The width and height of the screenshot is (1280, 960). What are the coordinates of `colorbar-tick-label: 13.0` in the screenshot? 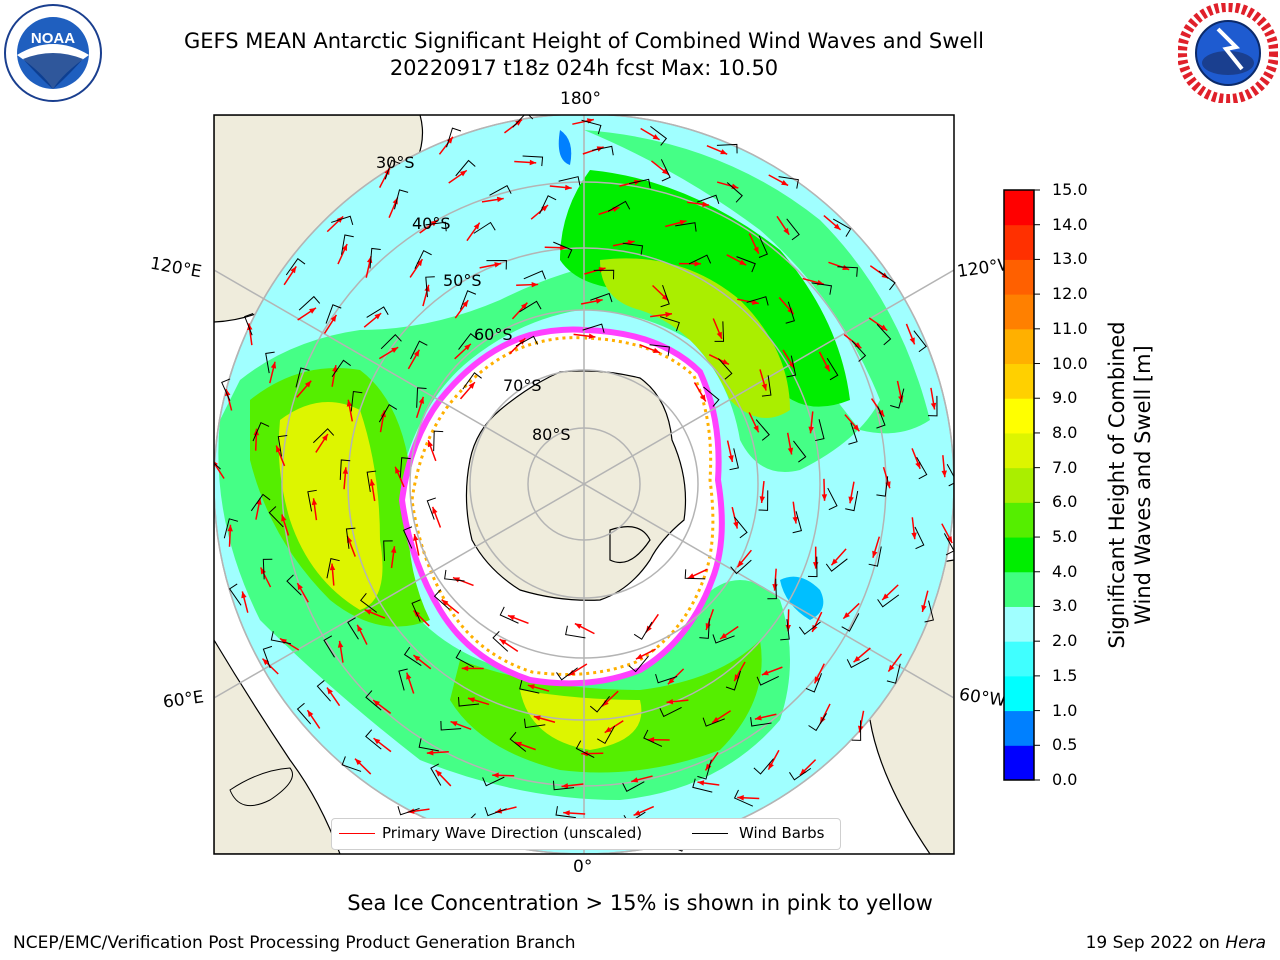 It's located at (1070, 259).